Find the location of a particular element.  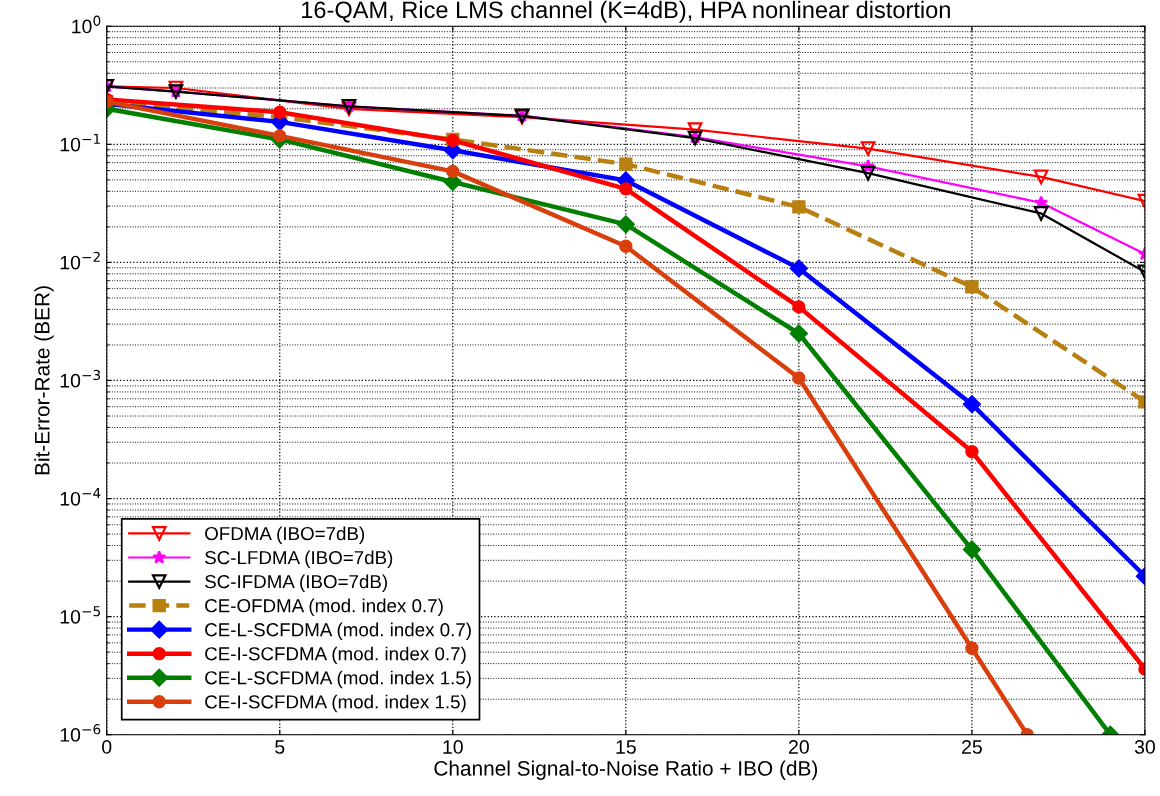

legend-label: CE-I-SCFDMA (mod. index 1.5) is located at coordinates (335, 703).